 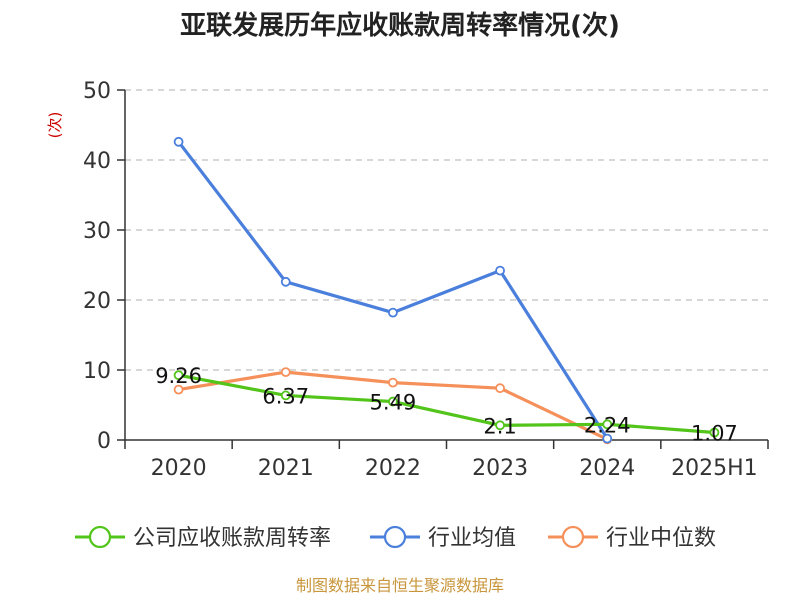 I want to click on series-group, so click(x=446, y=404).